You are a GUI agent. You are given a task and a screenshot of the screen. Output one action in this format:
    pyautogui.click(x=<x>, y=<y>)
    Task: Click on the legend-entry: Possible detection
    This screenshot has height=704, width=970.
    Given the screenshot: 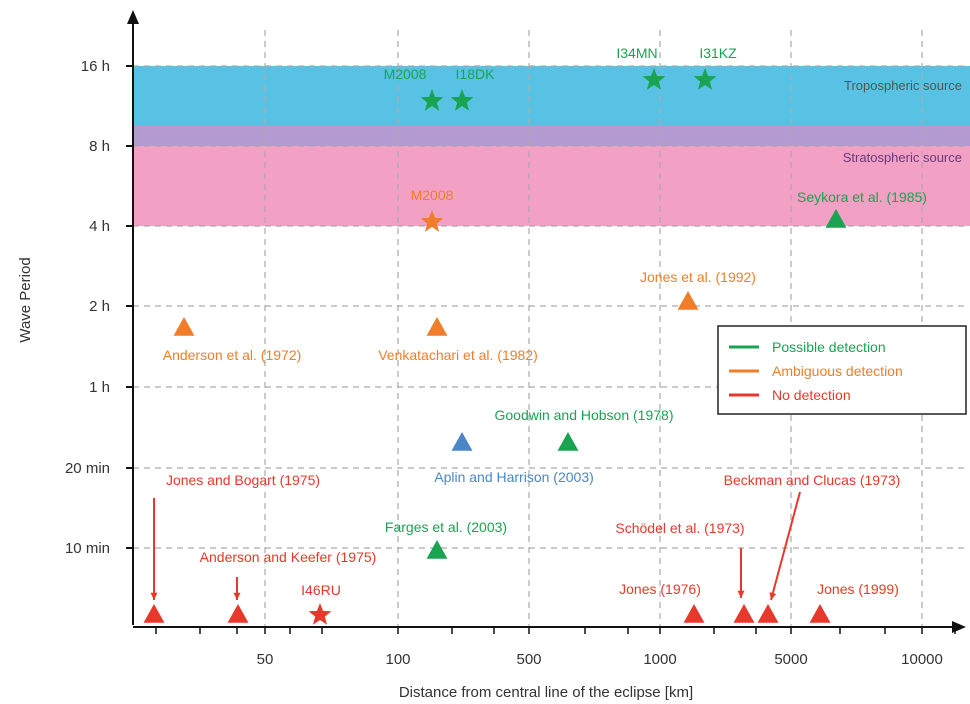 What is the action you would take?
    pyautogui.click(x=829, y=347)
    